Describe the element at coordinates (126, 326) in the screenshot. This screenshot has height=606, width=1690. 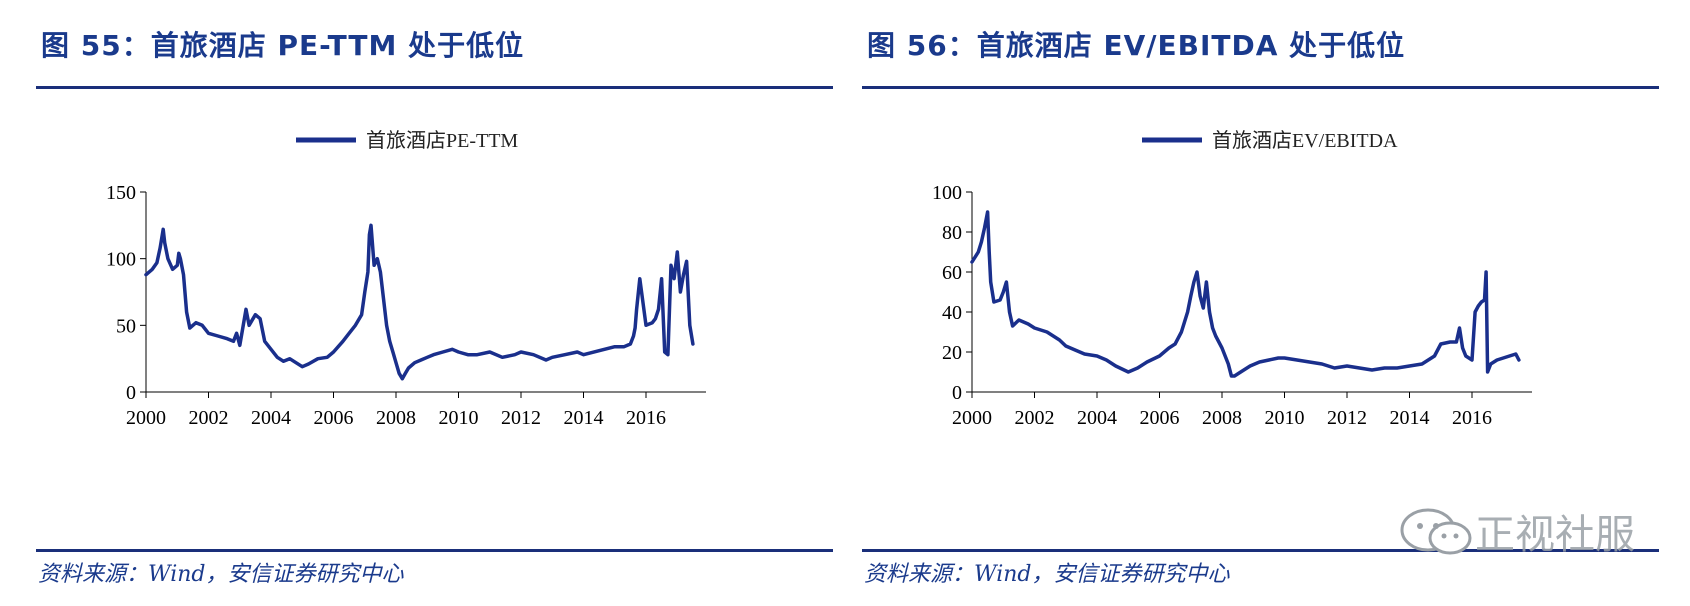
I see `y-tick-label: 50` at that location.